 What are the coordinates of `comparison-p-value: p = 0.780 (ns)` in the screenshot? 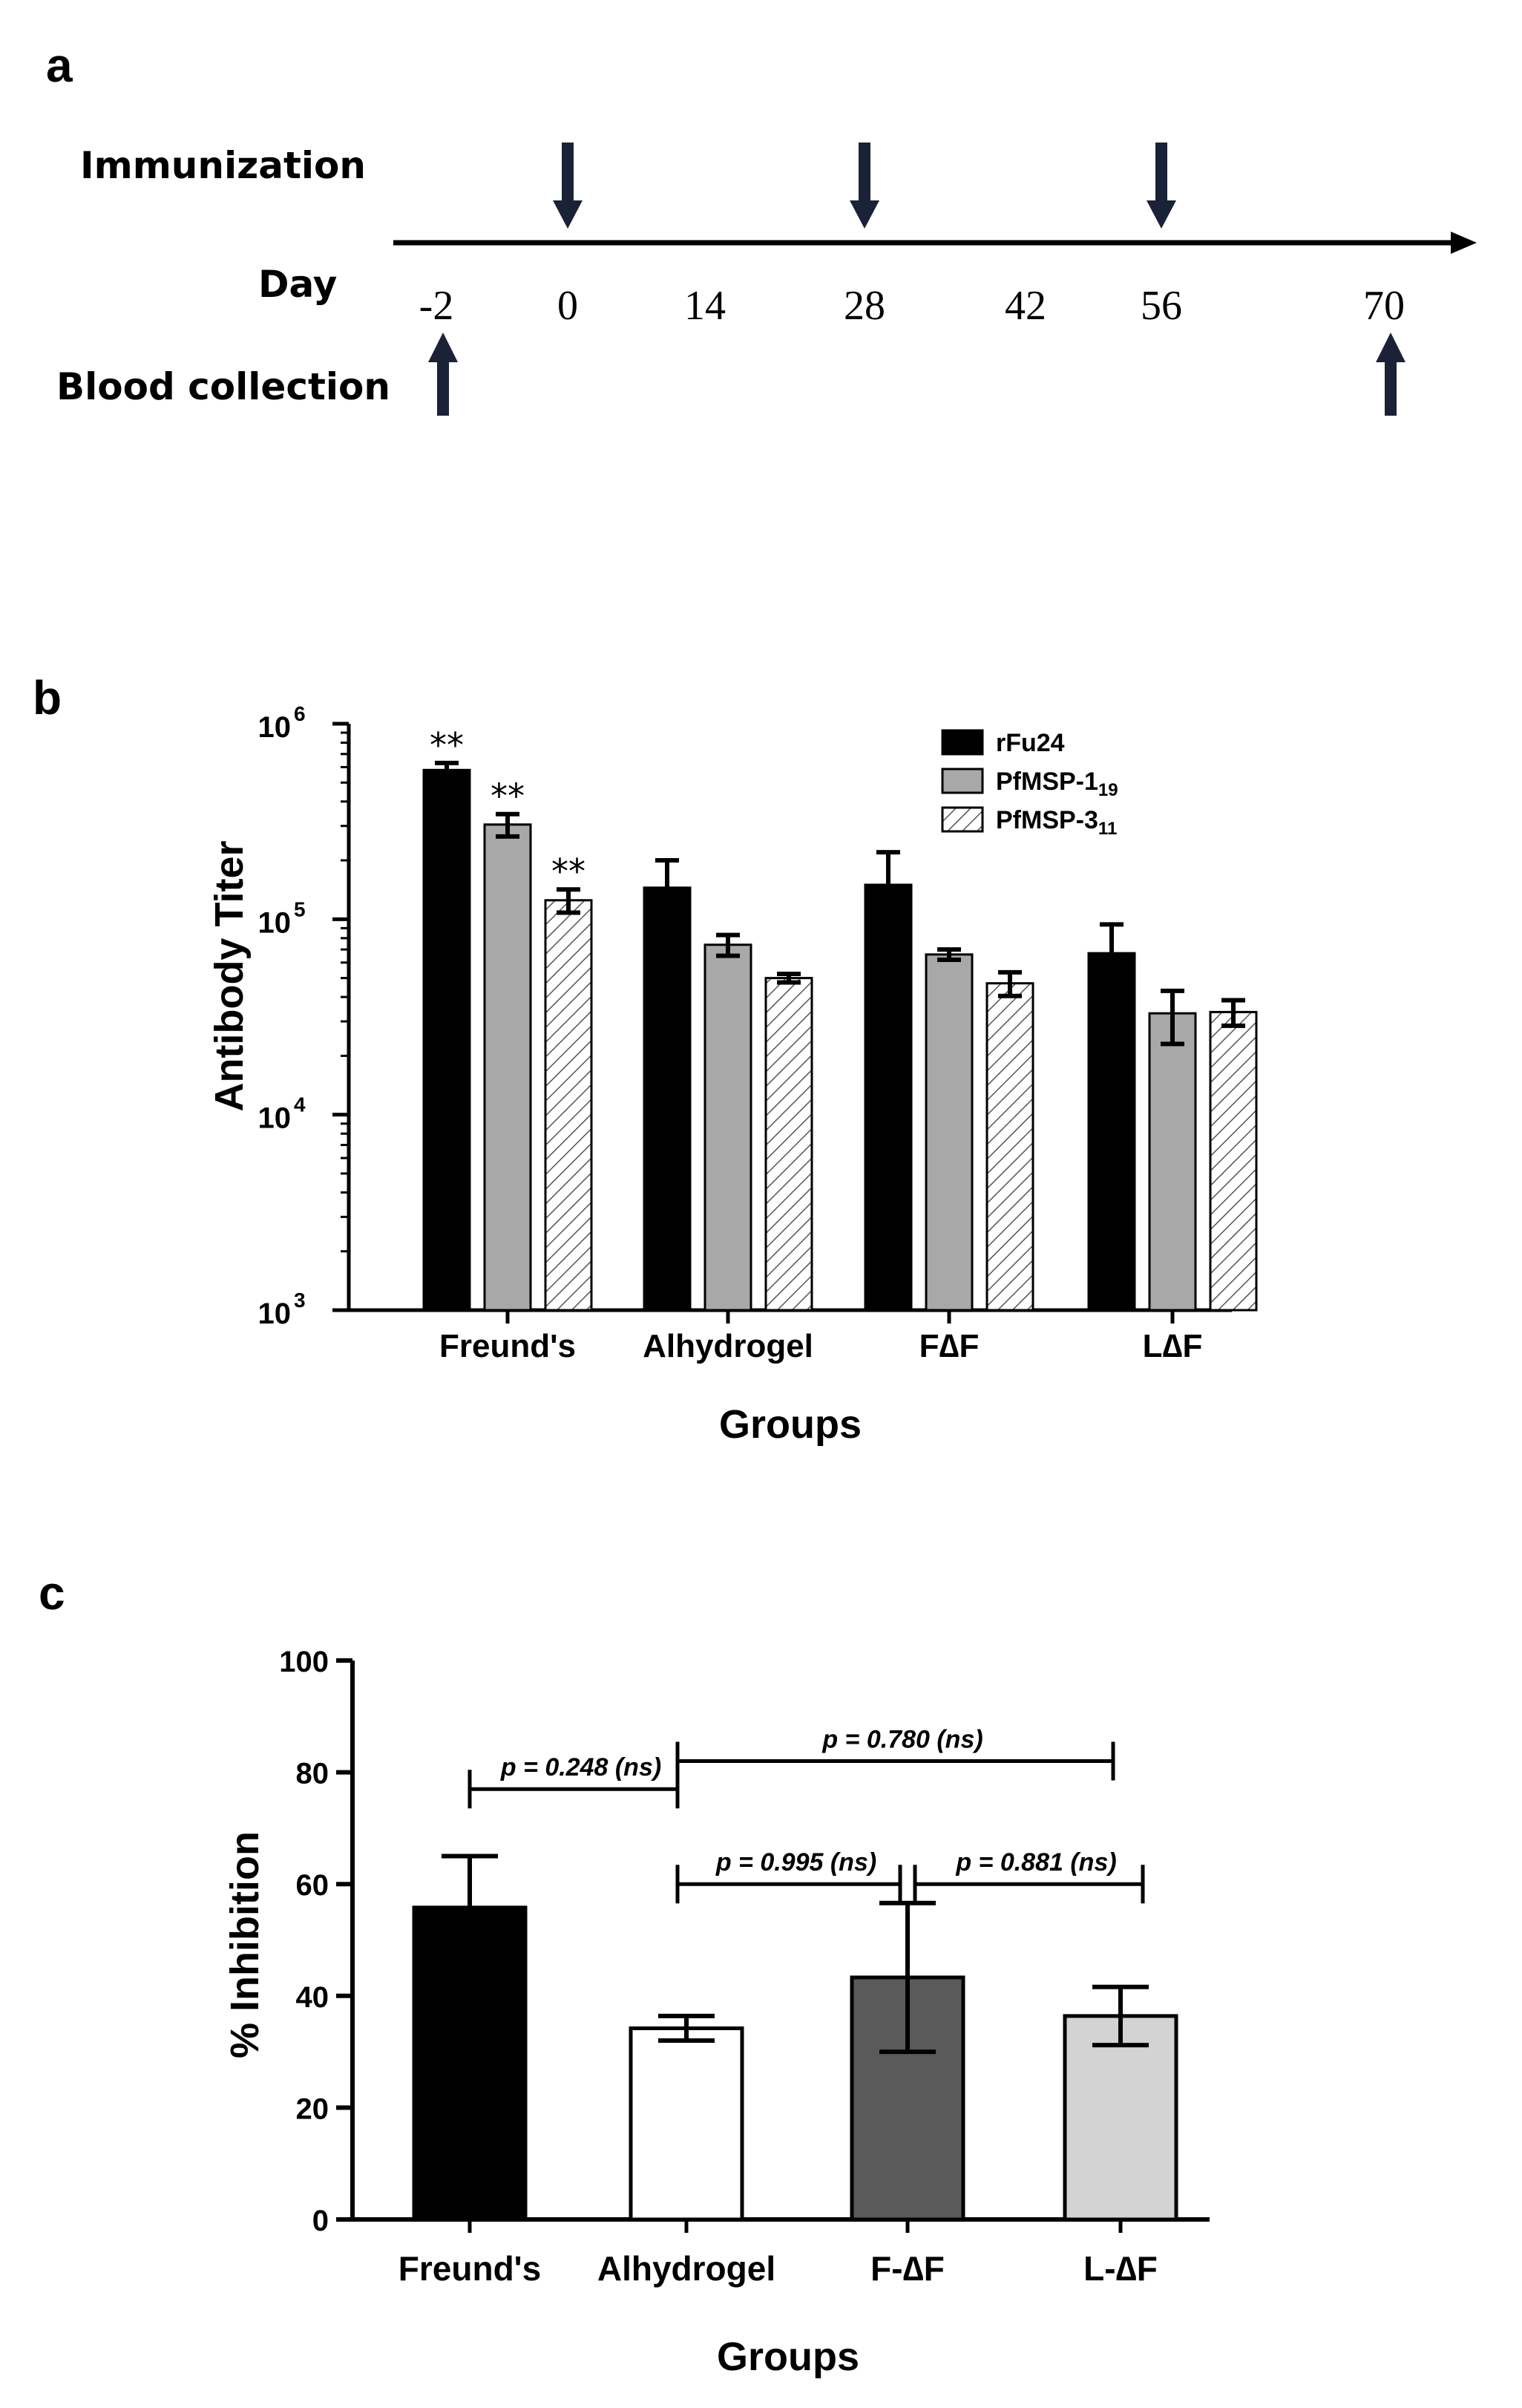 It's located at (902, 1740).